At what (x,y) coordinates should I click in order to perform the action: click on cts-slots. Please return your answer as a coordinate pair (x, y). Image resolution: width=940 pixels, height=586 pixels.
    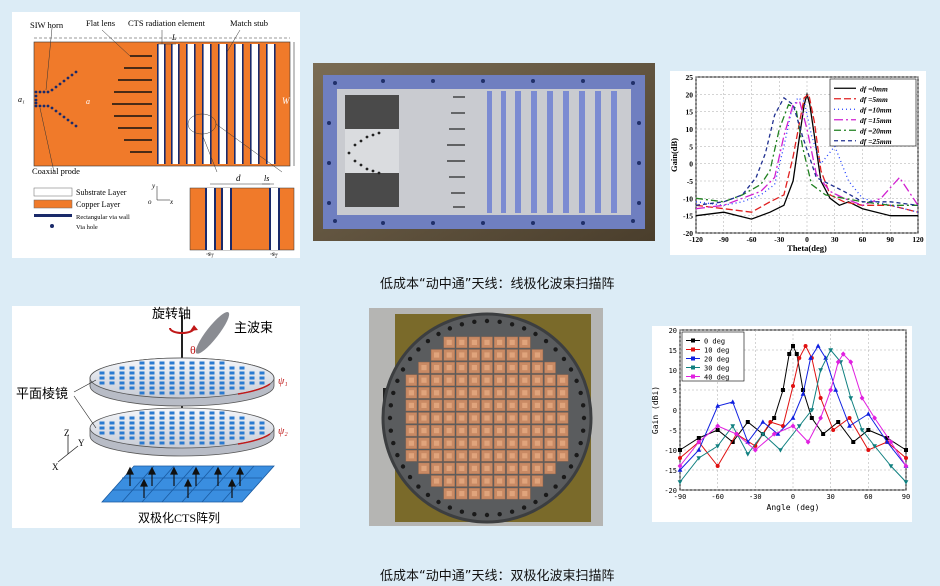
    Looking at the image, I should click on (216, 104).